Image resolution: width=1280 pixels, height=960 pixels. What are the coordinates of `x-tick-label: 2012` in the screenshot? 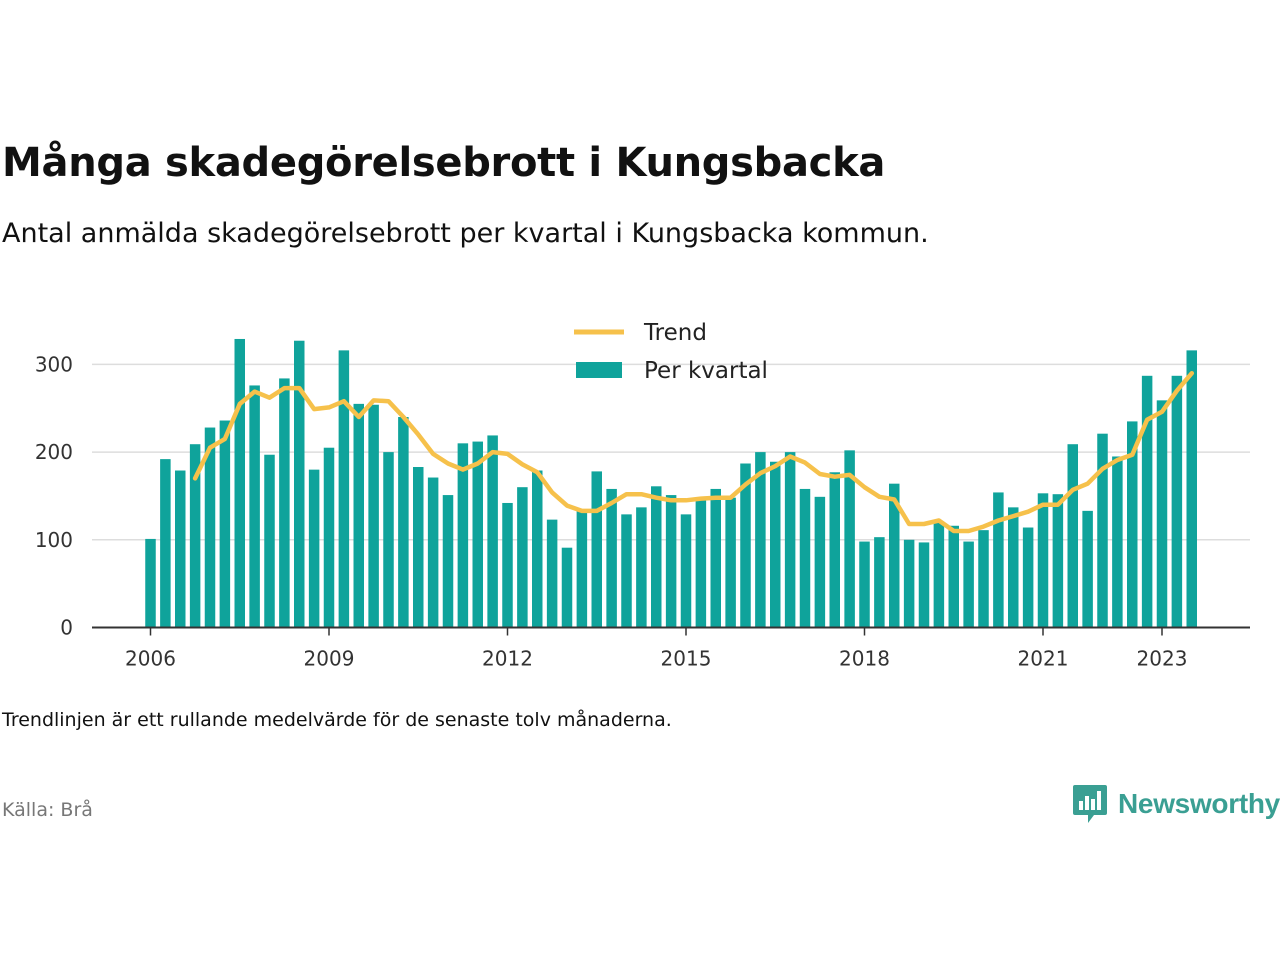 It's located at (507, 659).